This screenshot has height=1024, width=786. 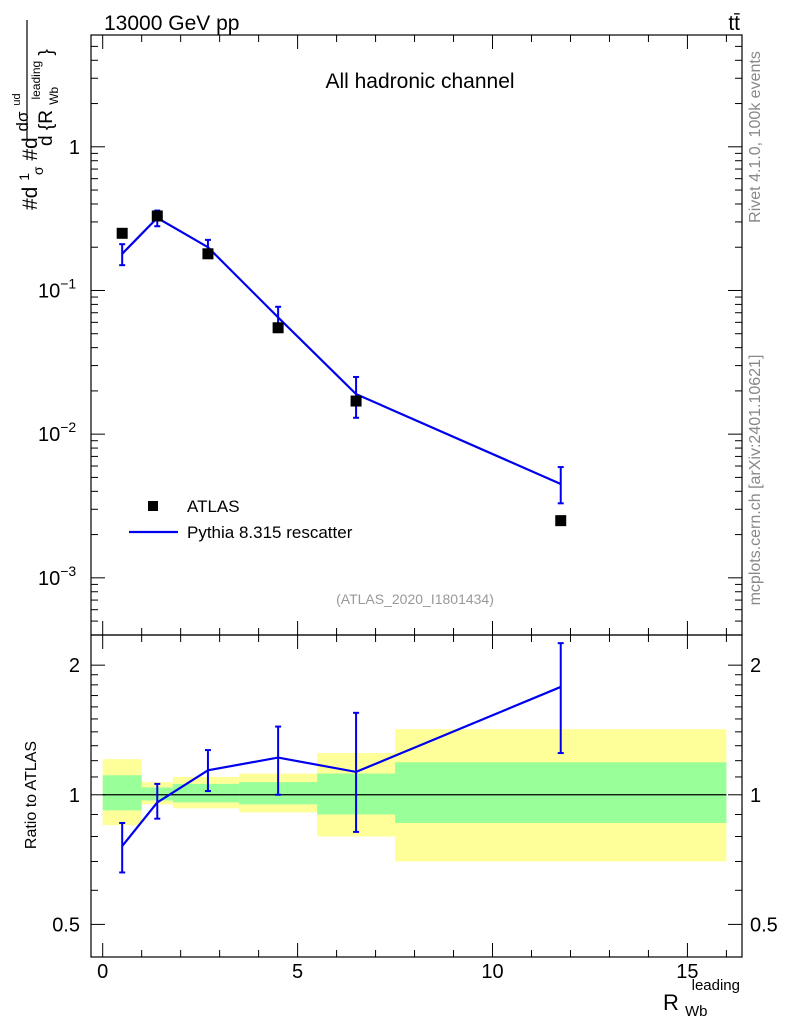 What do you see at coordinates (68, 571) in the screenshot?
I see `y-tick-label-exp: −3` at bounding box center [68, 571].